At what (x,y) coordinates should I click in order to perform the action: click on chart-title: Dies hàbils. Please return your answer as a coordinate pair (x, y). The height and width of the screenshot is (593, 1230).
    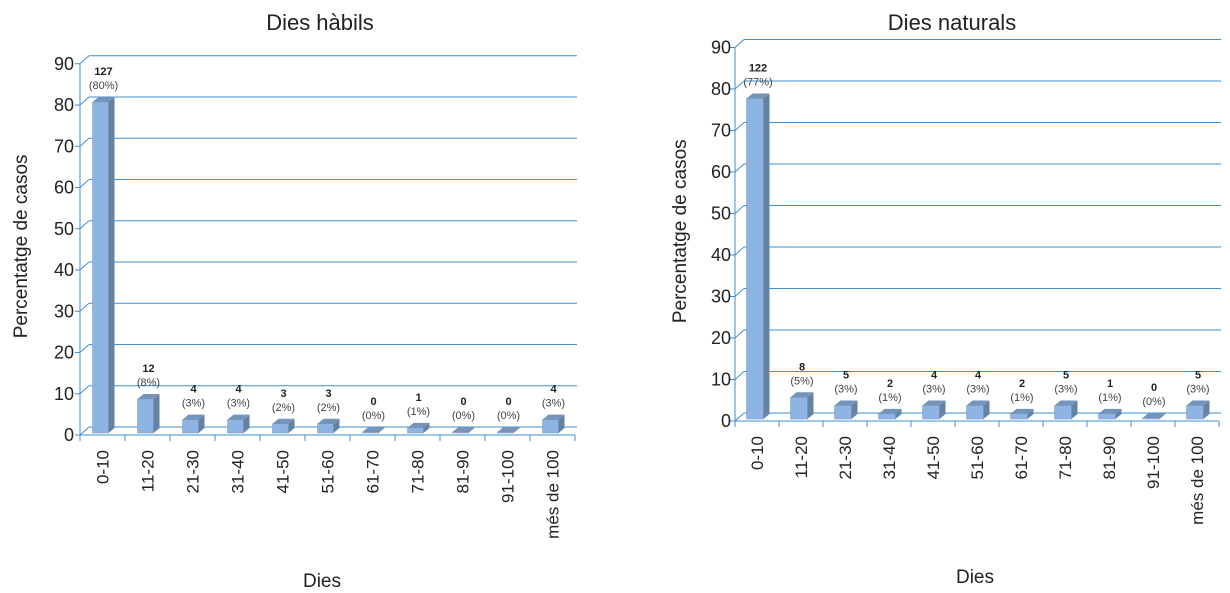
    Looking at the image, I should click on (320, 22).